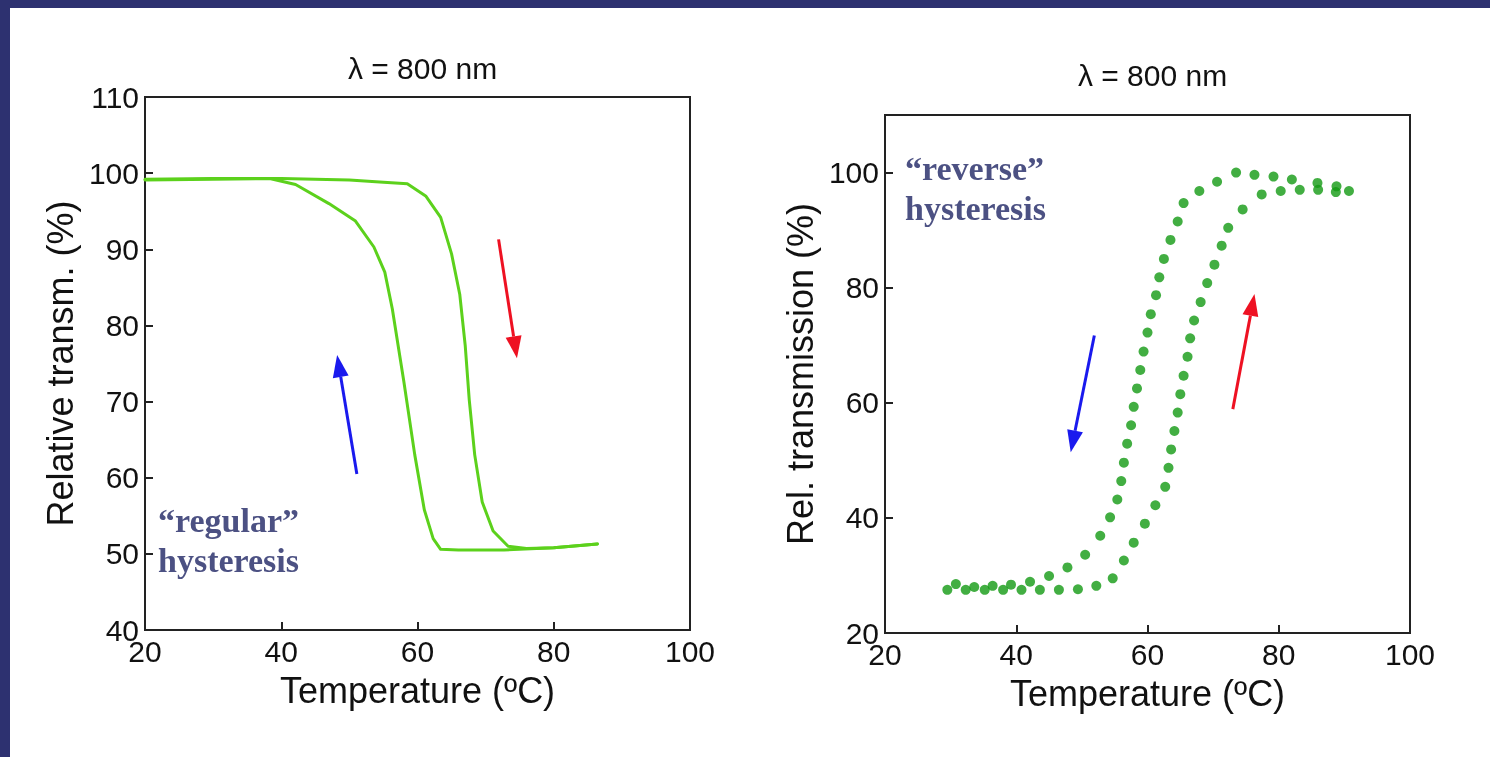 This screenshot has height=757, width=1490. I want to click on y-tick-label: 40, so click(862, 518).